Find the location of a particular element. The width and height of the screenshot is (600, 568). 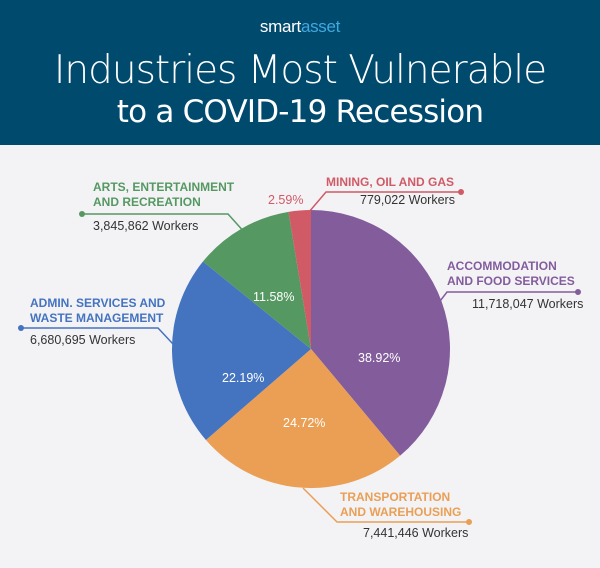

label-line: ARTS, ENTERTAINMENT is located at coordinates (164, 187).